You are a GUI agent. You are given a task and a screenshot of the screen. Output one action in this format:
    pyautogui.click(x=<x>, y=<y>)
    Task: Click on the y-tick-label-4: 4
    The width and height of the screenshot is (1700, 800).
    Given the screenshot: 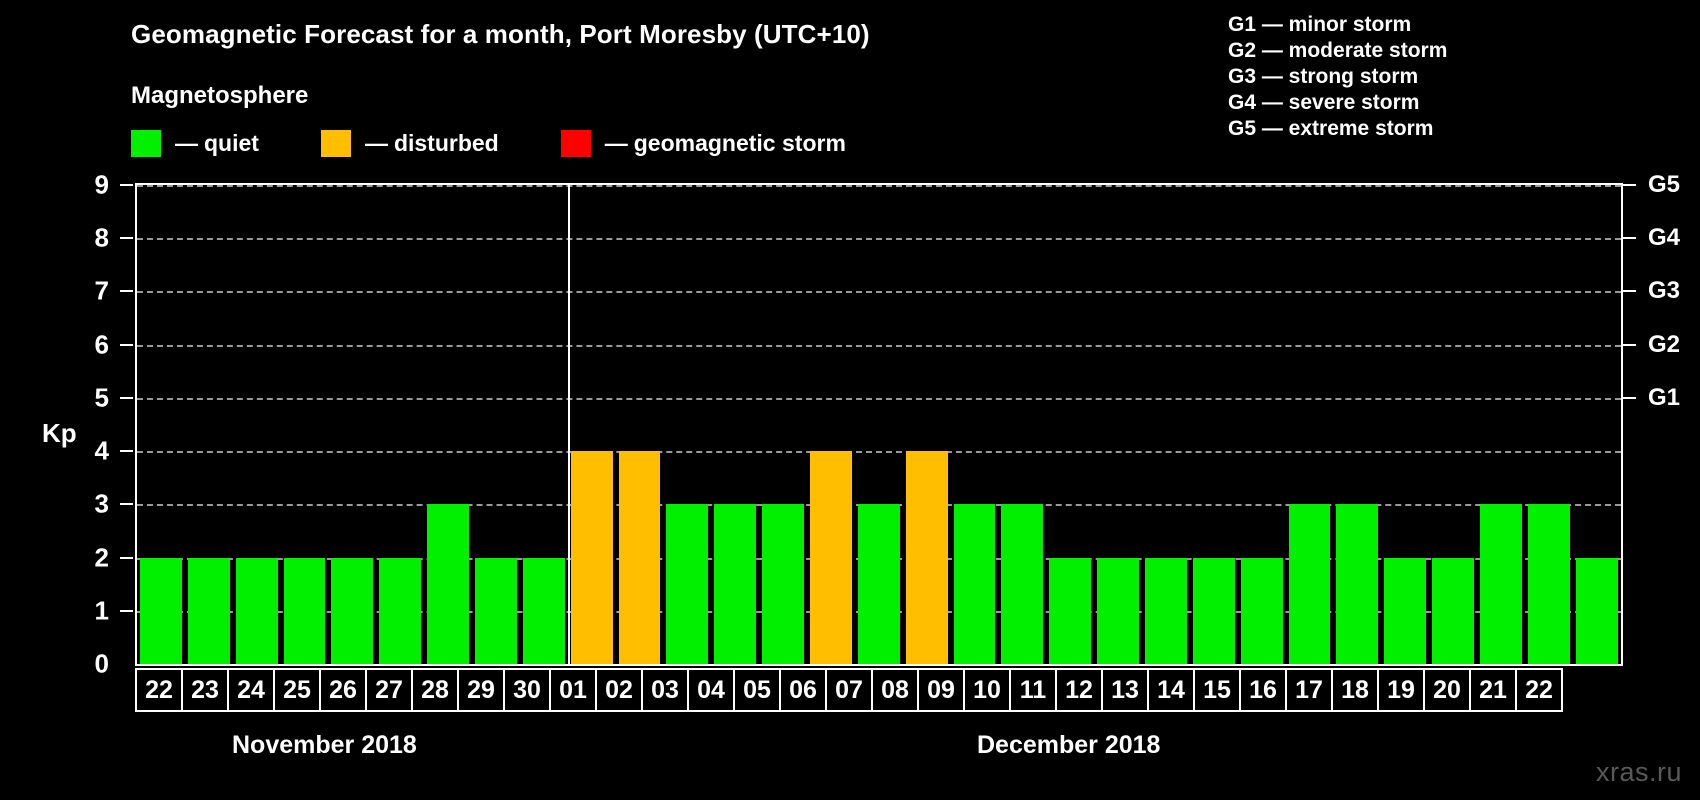 What is the action you would take?
    pyautogui.click(x=101, y=450)
    